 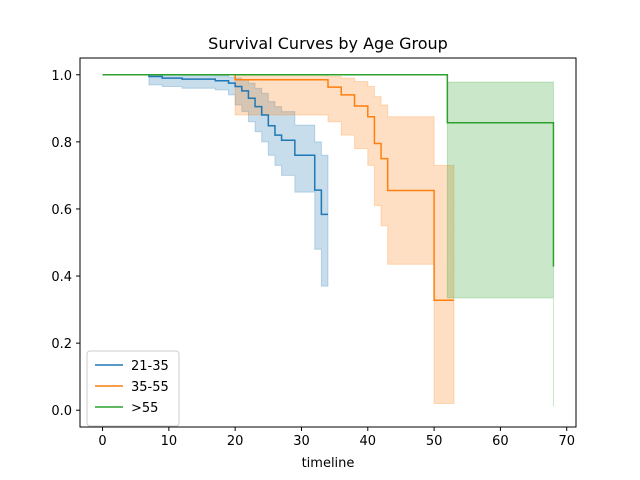 What do you see at coordinates (61, 277) in the screenshot?
I see `y-tick-label: 0.4` at bounding box center [61, 277].